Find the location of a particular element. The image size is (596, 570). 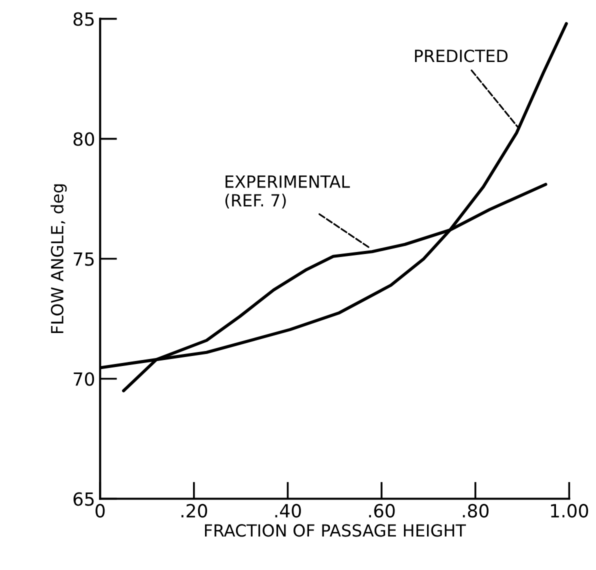

annotation: PREDICTED is located at coordinates (461, 56).